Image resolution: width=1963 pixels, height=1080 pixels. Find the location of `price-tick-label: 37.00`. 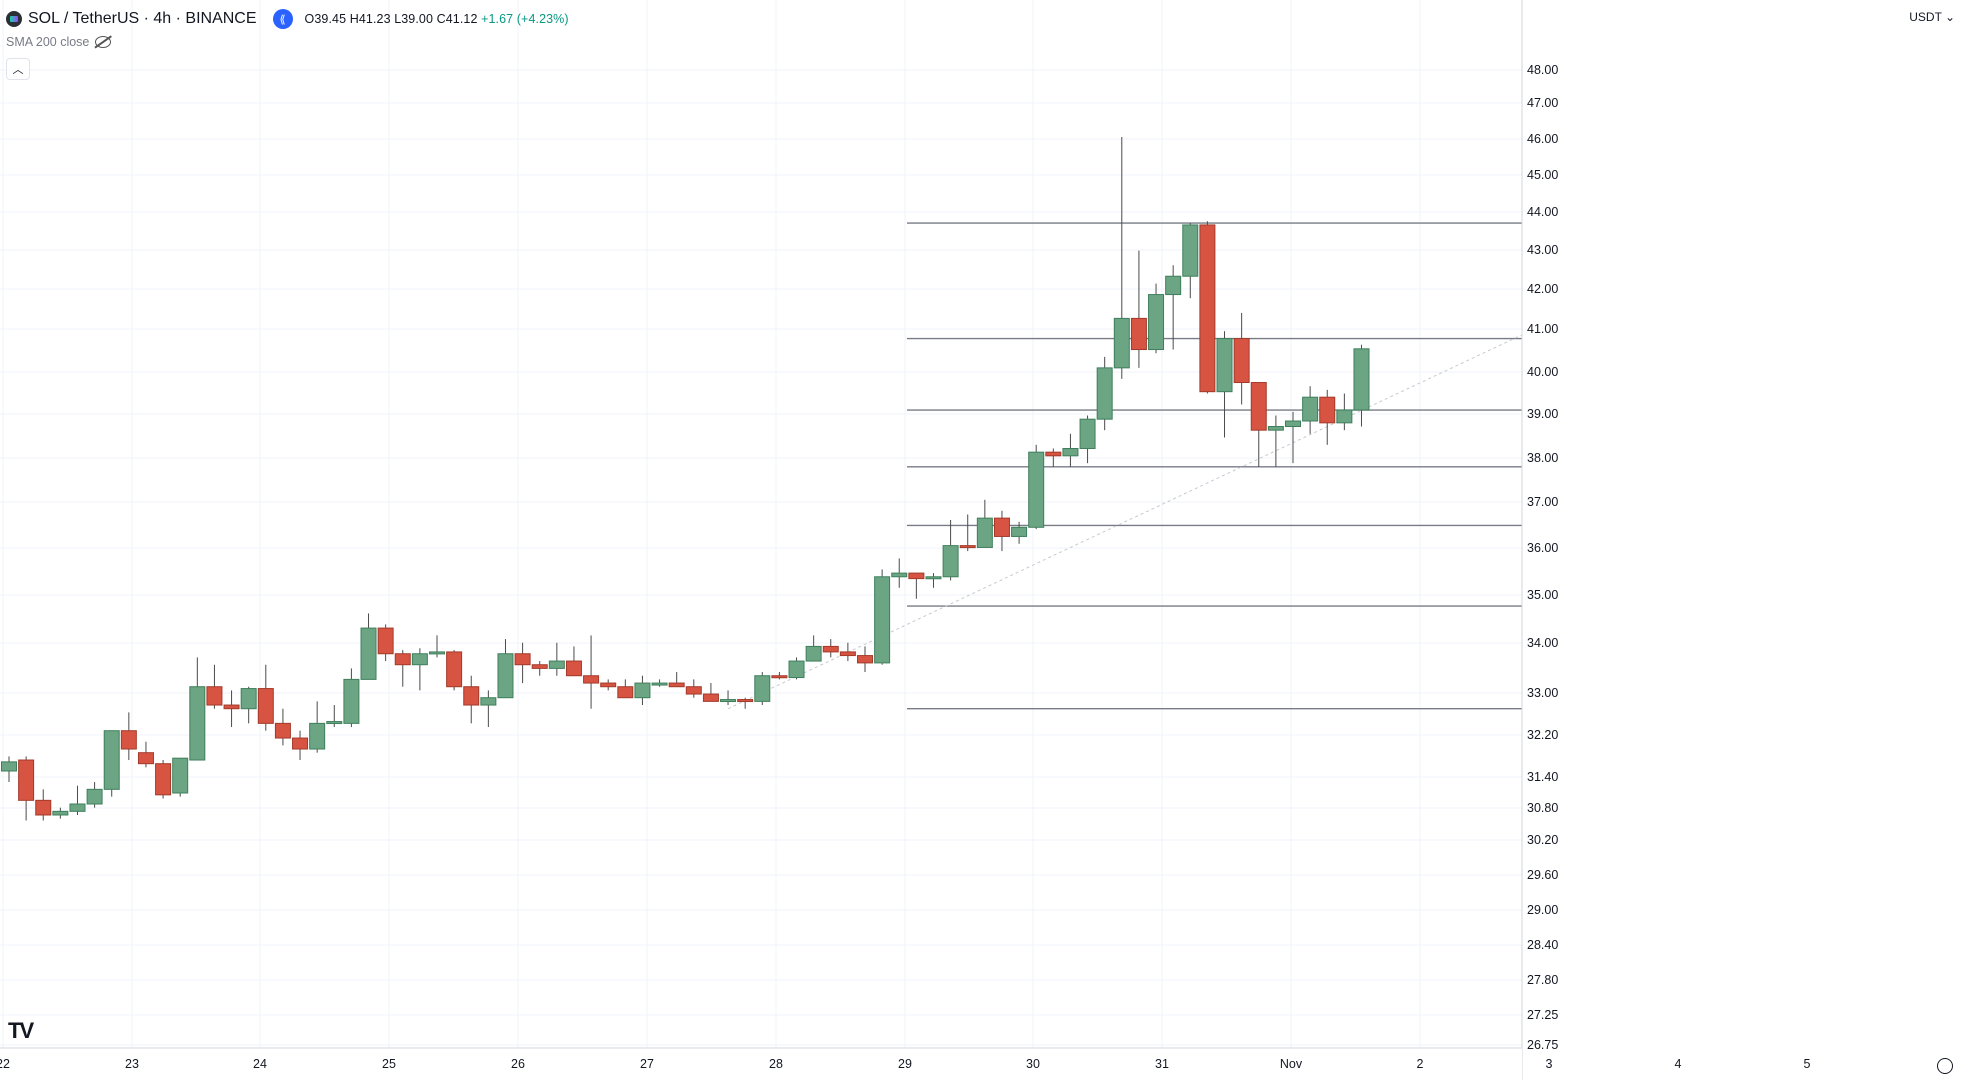

price-tick-label: 37.00 is located at coordinates (1542, 502).